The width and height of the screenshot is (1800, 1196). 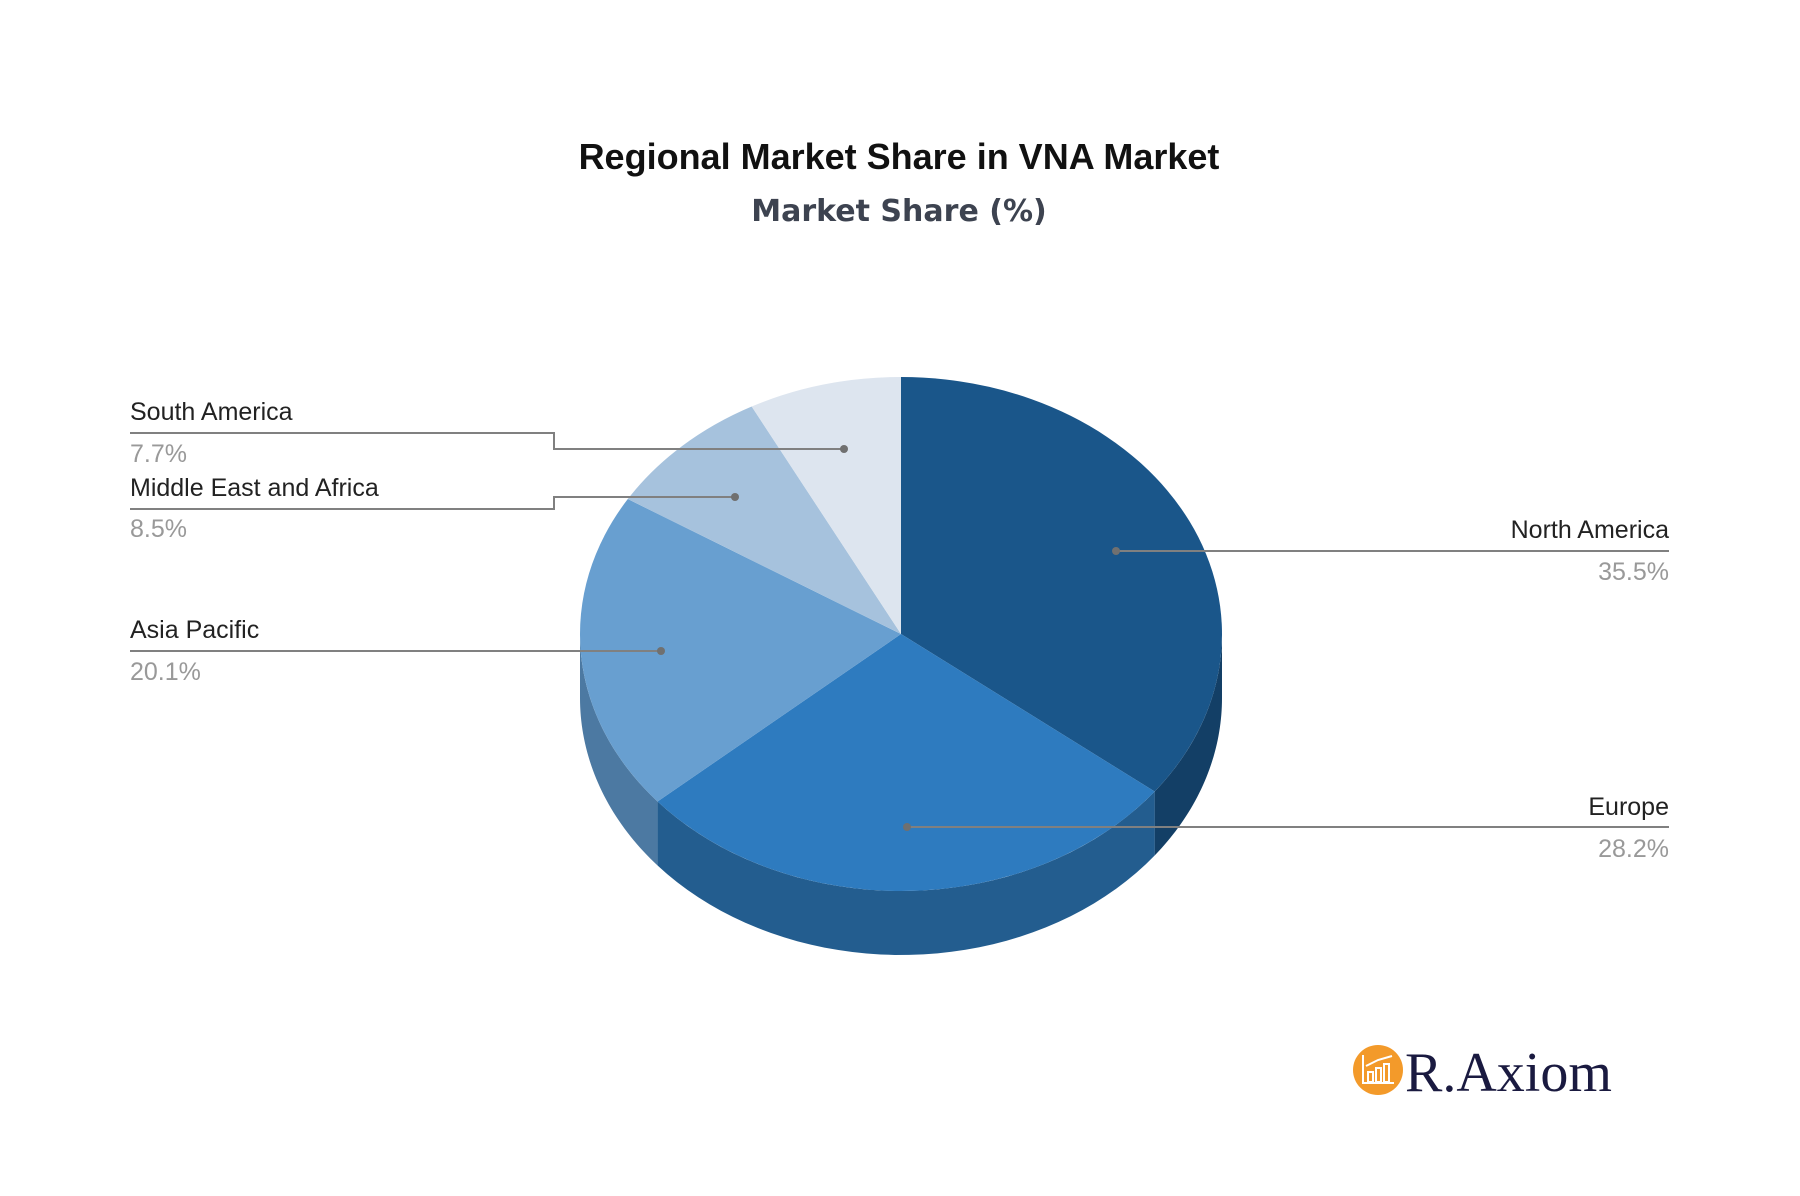 I want to click on slice-value: 35.5%, so click(x=1633, y=572).